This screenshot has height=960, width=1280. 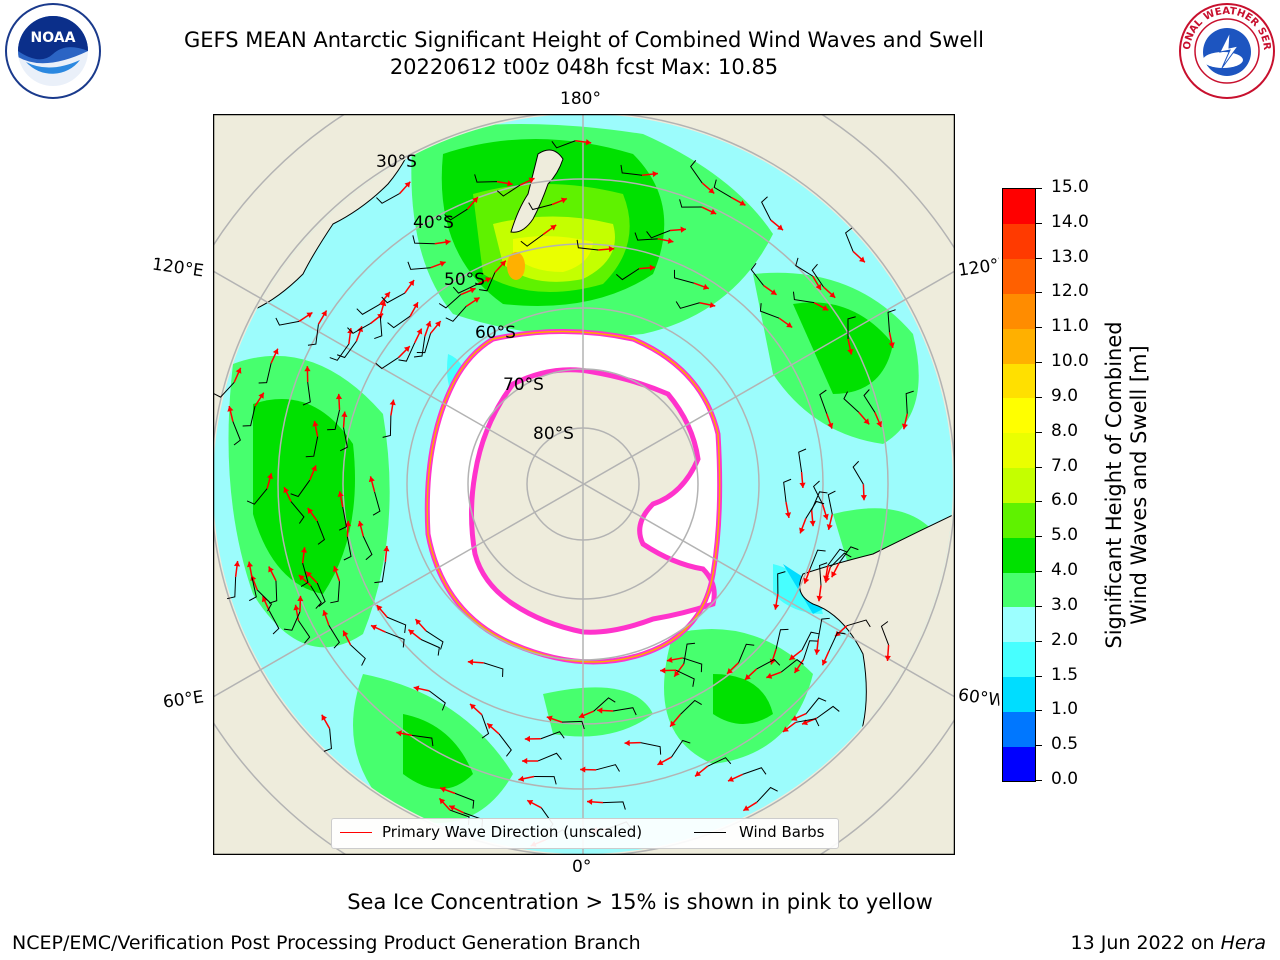 What do you see at coordinates (1065, 465) in the screenshot?
I see `colorbar-tick-label: 7.0` at bounding box center [1065, 465].